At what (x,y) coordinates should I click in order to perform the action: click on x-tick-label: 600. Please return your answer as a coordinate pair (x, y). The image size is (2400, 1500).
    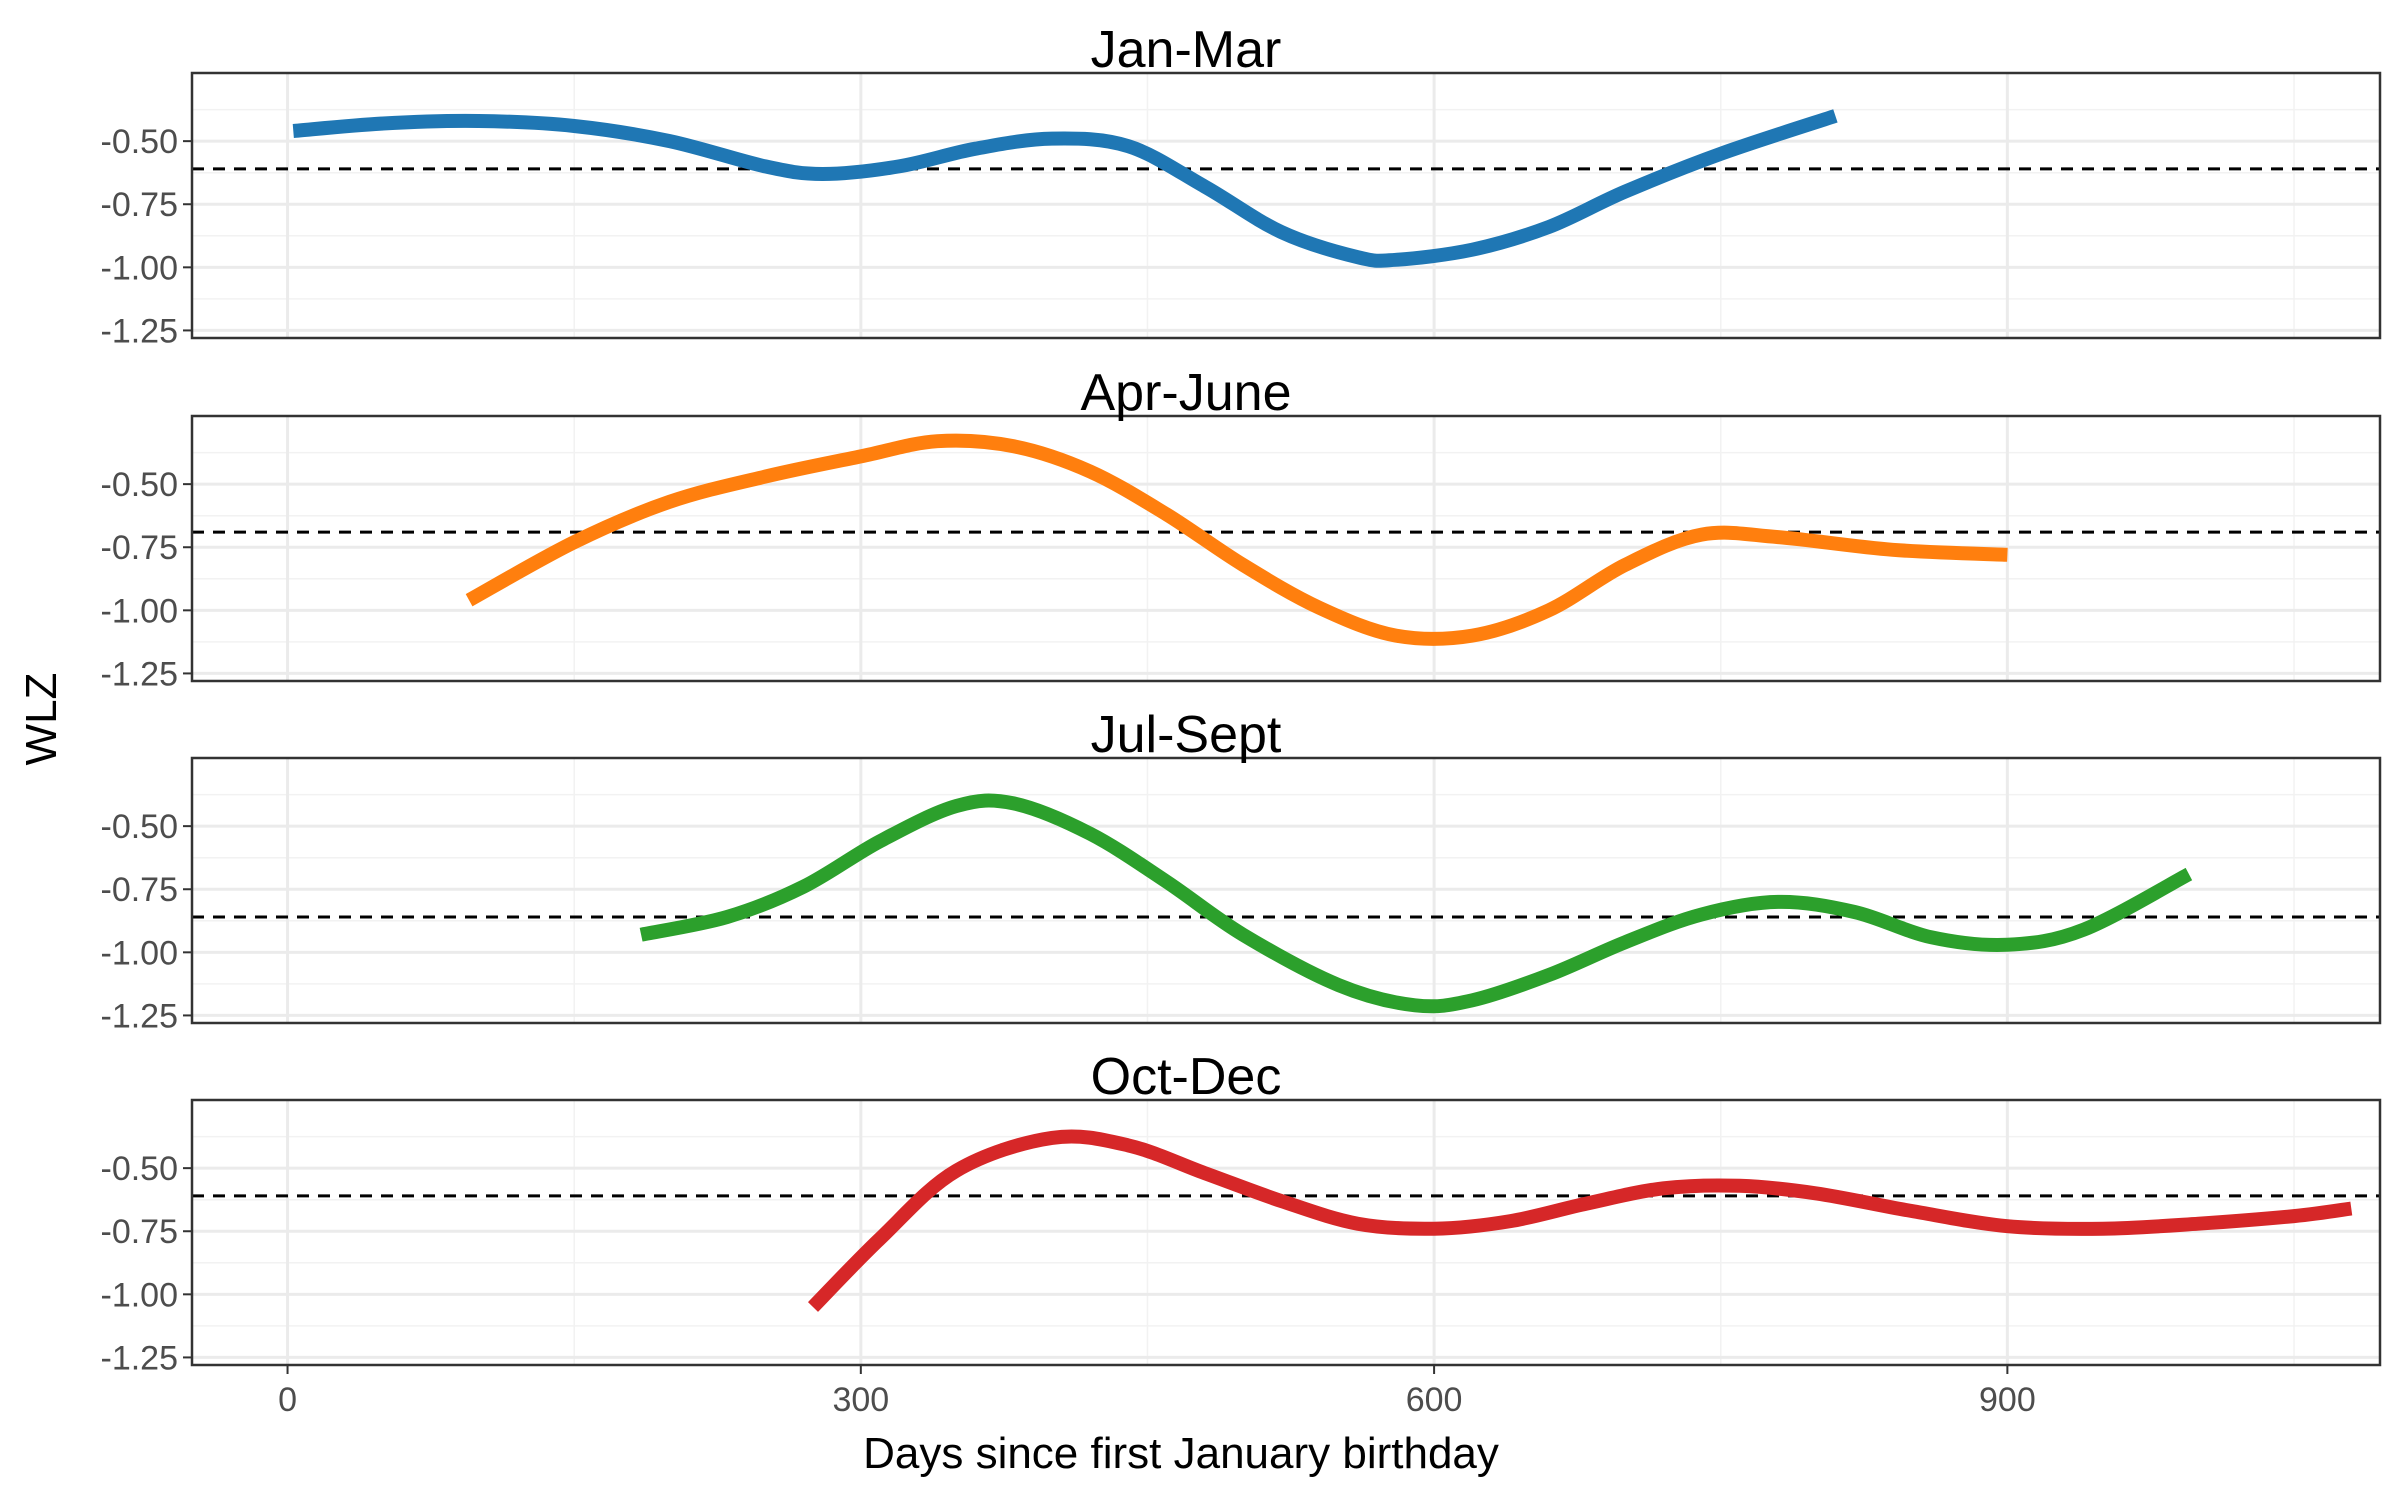
    Looking at the image, I should click on (1434, 1400).